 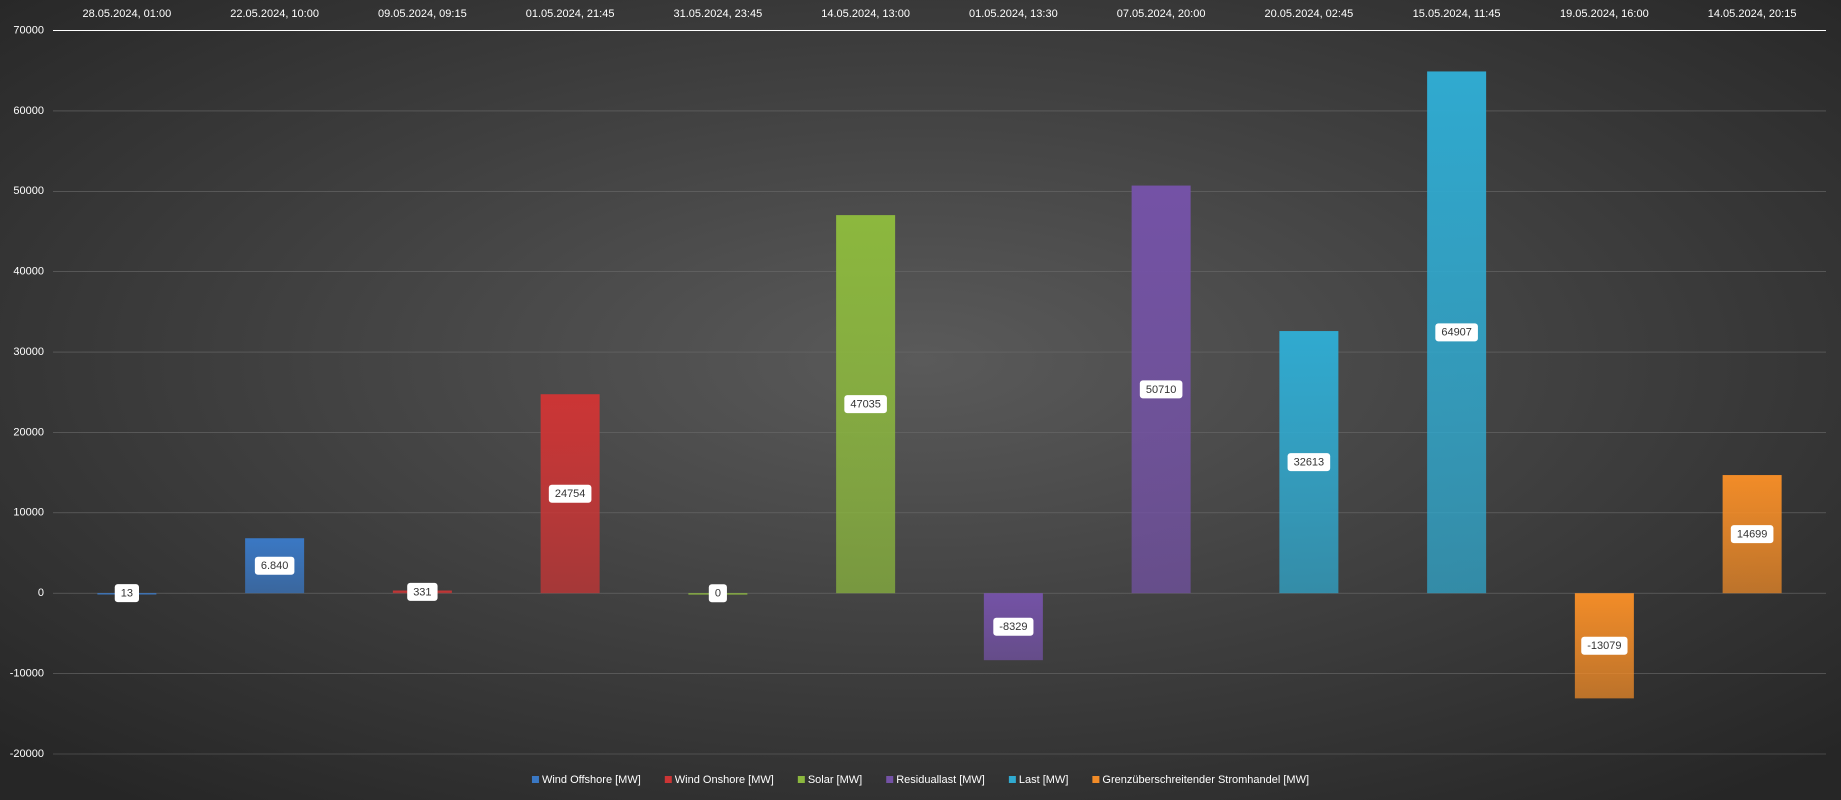 I want to click on x-tick-label: 31.05.2024, 23:45, so click(x=718, y=14).